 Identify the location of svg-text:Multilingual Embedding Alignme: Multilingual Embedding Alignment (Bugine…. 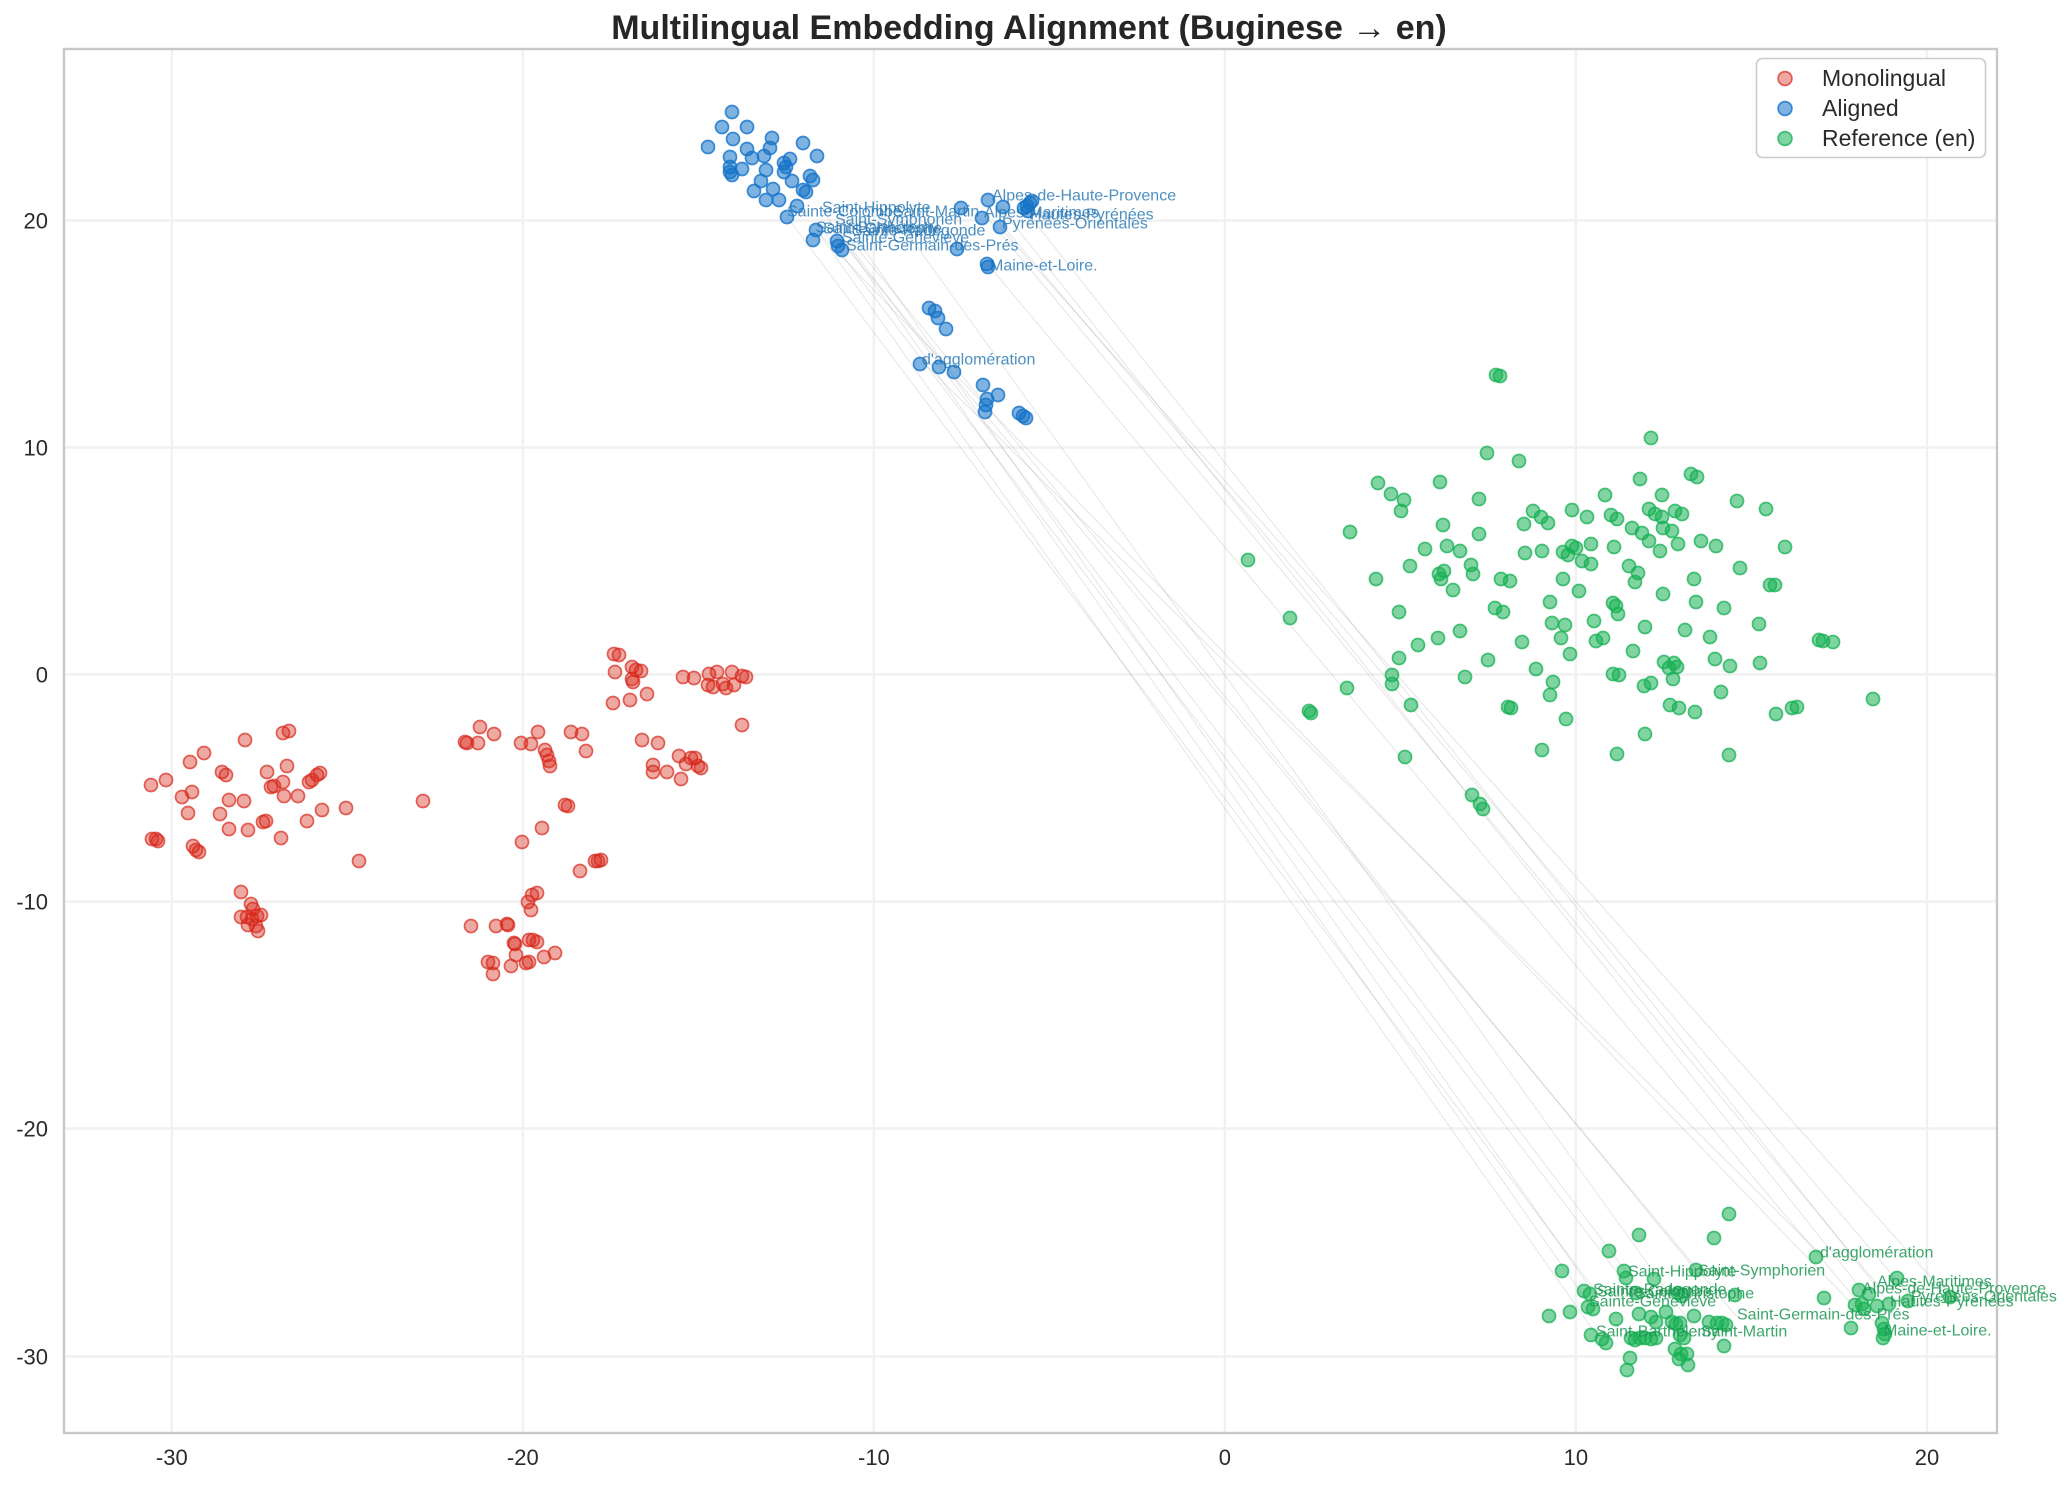
(1029, 28).